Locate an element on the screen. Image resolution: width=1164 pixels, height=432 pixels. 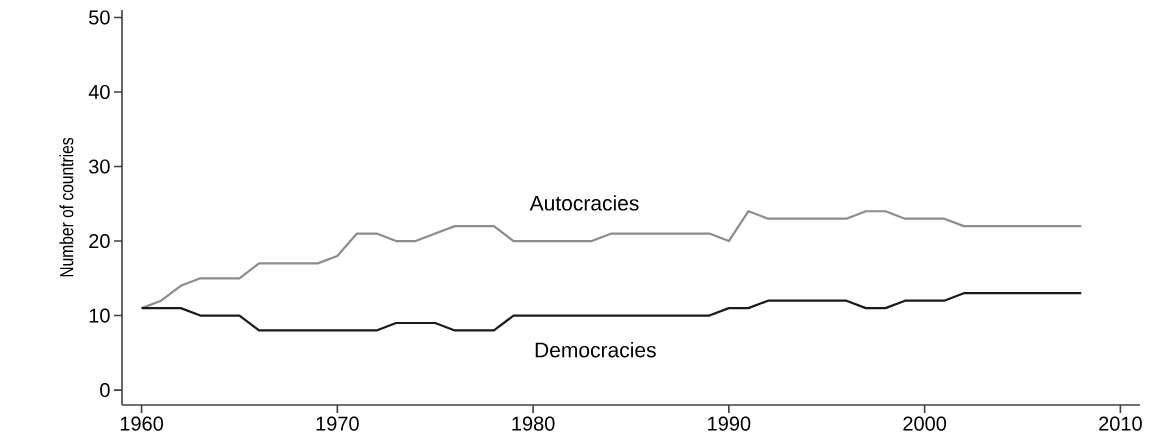
y-tick-label: 50 is located at coordinates (99, 17).